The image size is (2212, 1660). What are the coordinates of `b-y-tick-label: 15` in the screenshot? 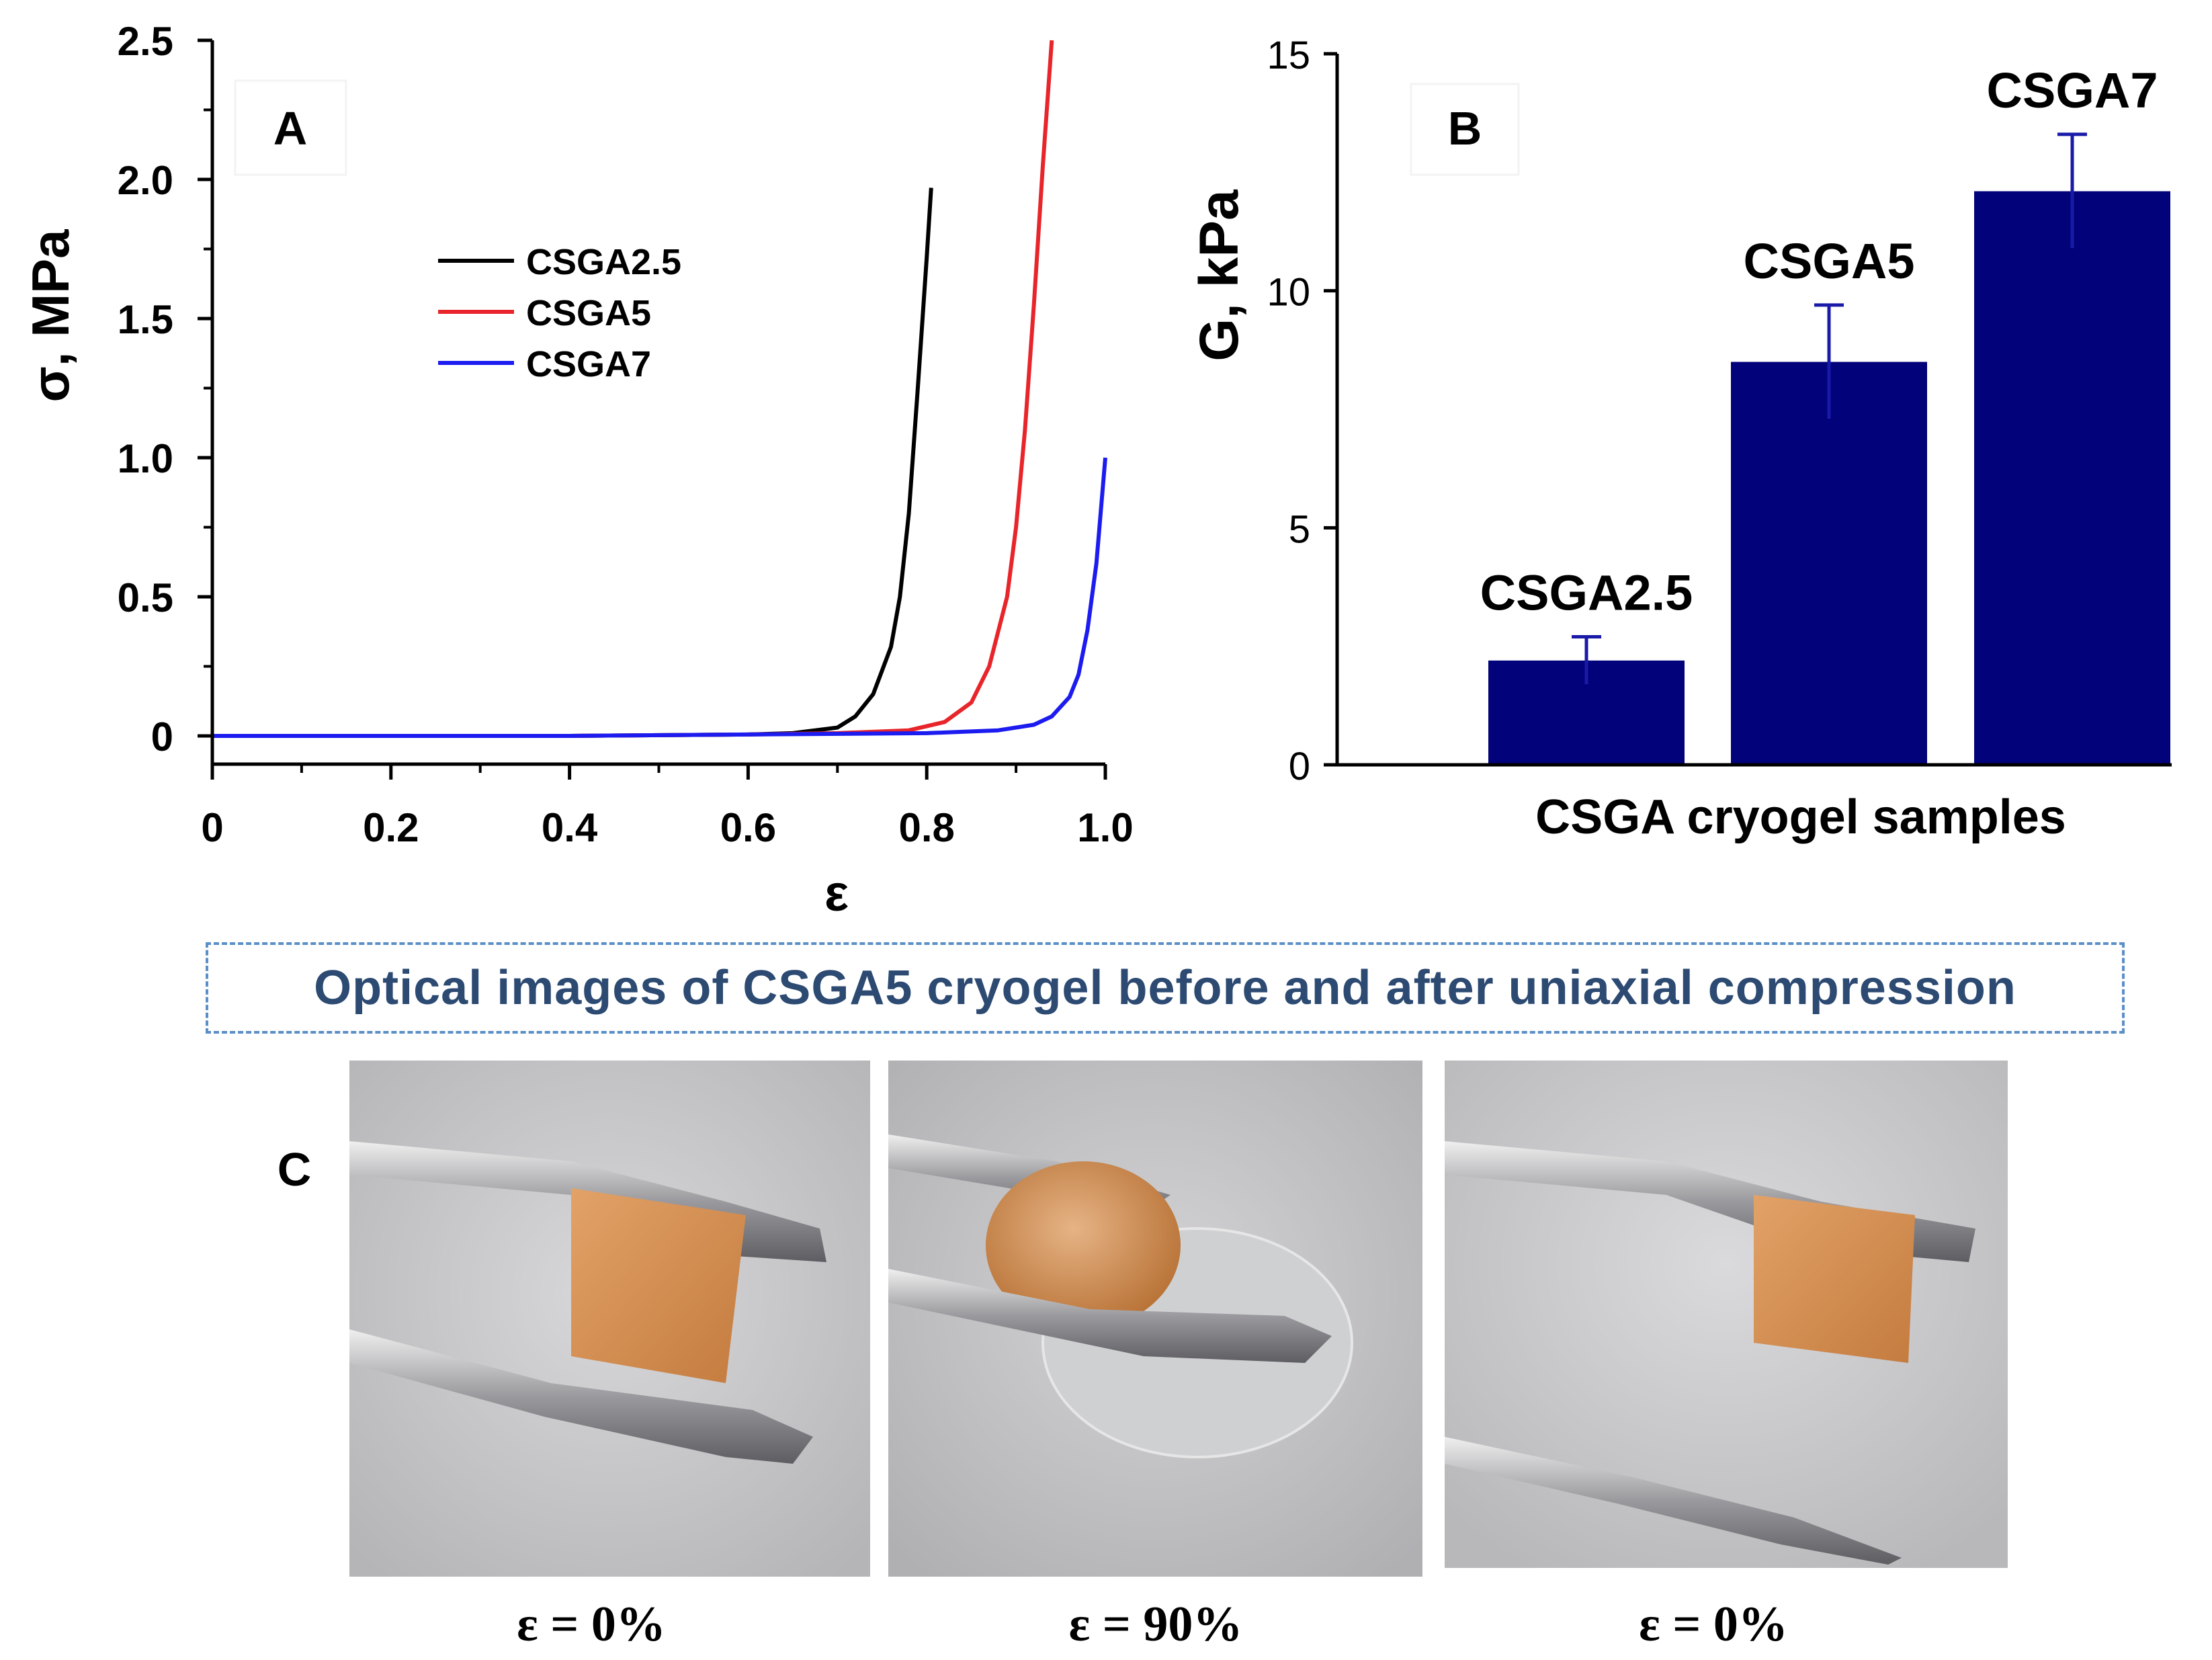 It's located at (1288, 56).